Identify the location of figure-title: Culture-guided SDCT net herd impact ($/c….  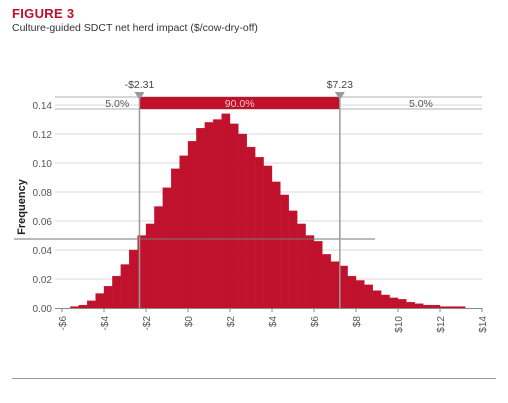
(135, 28).